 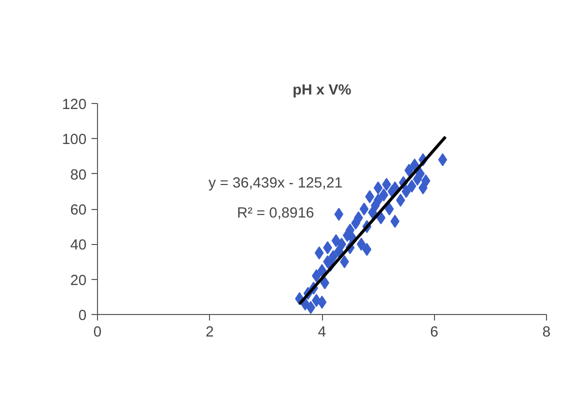 What do you see at coordinates (78, 246) in the screenshot?
I see `y-tick-label: 40` at bounding box center [78, 246].